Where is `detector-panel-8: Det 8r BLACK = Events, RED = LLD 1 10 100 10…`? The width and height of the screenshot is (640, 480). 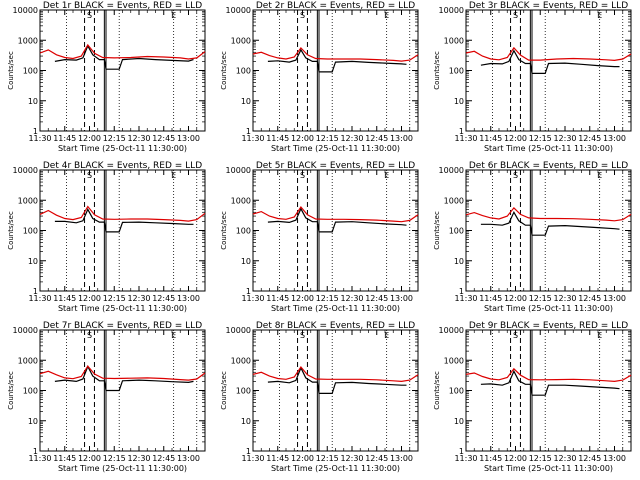 detector-panel-8: Det 8r BLACK = Events, RED = LLD 1 10 100 10… is located at coordinates (319, 397).